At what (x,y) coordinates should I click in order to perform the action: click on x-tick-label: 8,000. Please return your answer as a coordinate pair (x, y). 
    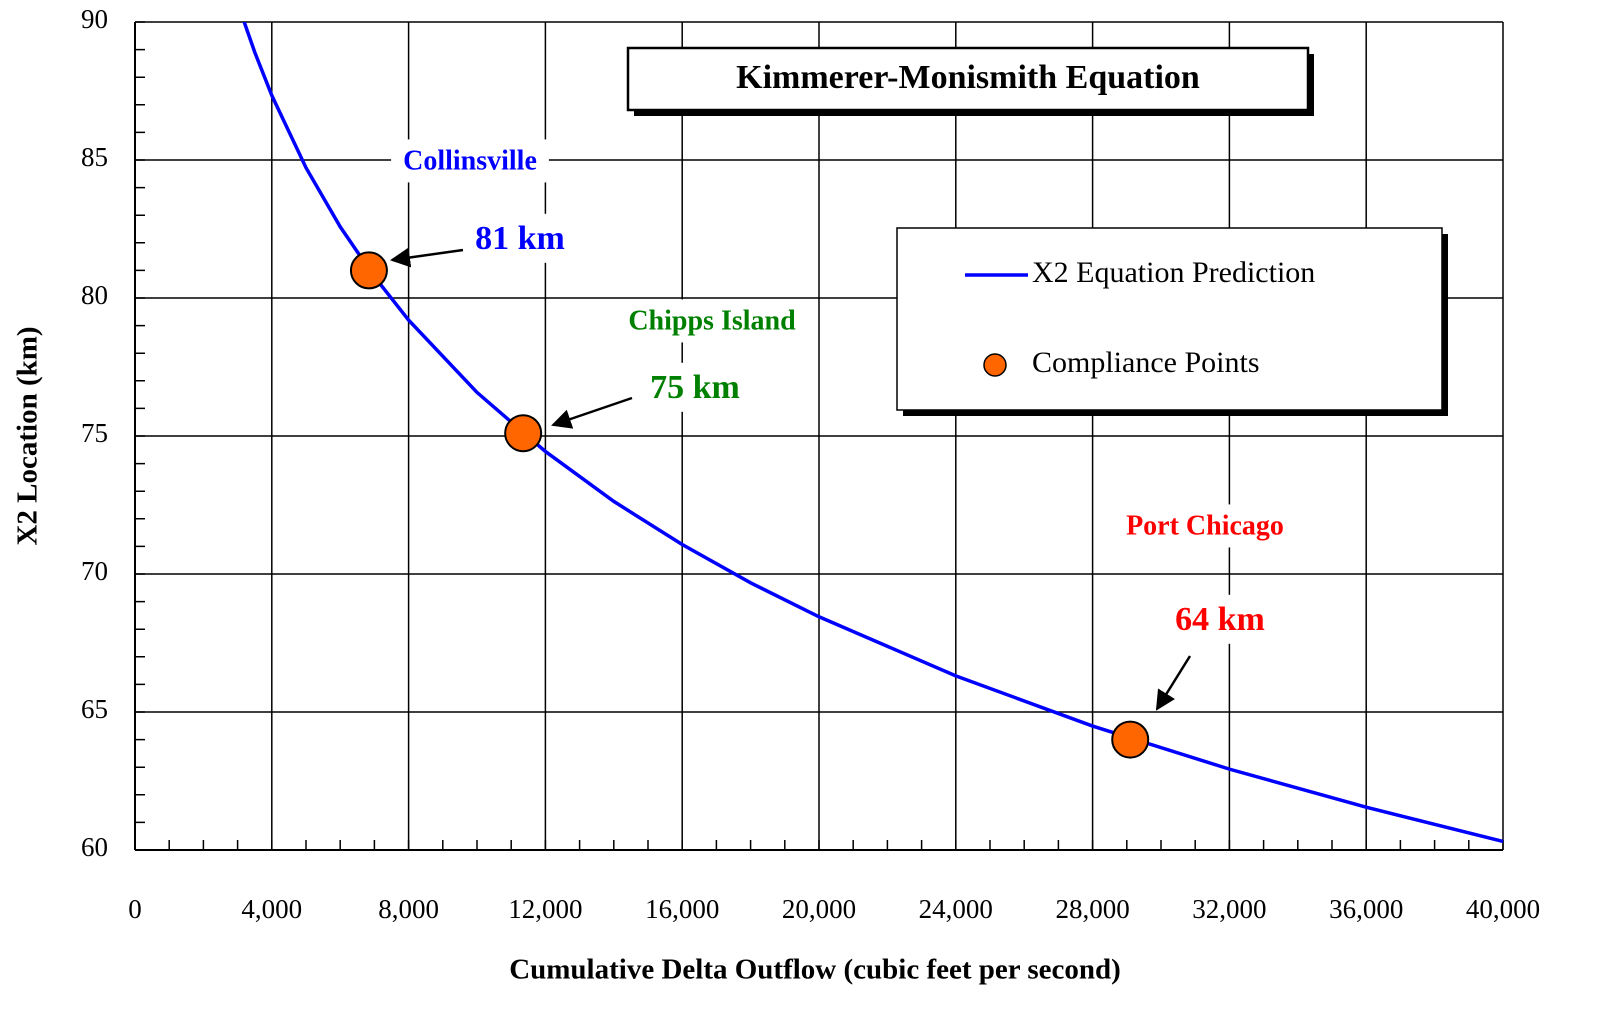
    Looking at the image, I should click on (408, 909).